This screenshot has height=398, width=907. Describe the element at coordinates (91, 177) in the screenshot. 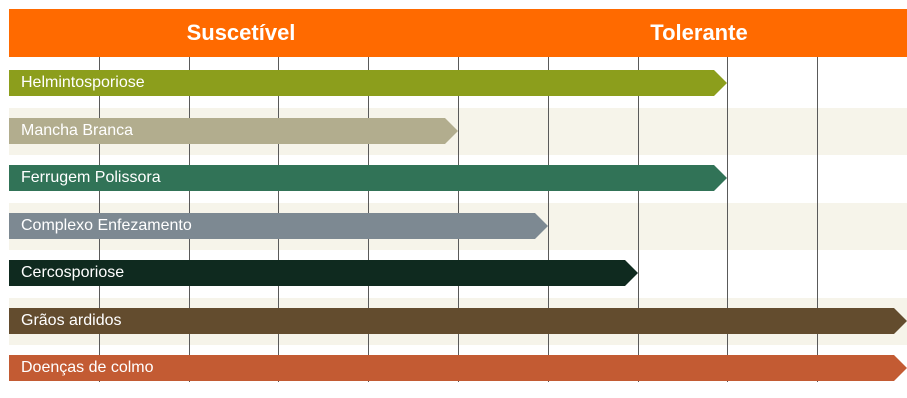

I see `bar-label: Ferrugem Polissora` at that location.